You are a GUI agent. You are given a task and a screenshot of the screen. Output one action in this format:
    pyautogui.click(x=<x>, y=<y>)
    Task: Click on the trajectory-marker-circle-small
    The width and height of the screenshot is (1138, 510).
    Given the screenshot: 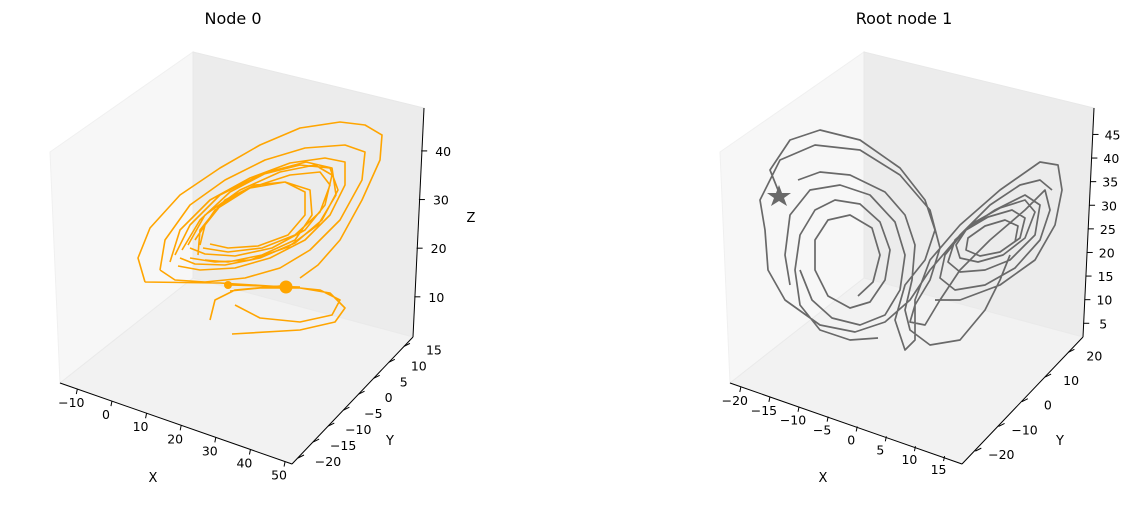 What is the action you would take?
    pyautogui.click(x=228, y=285)
    